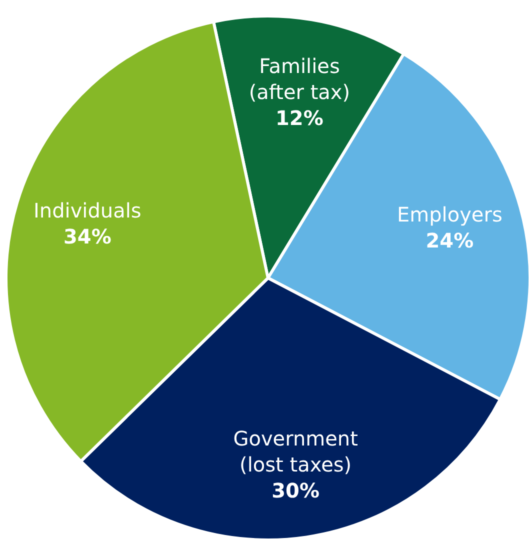 Image resolution: width=529 pixels, height=541 pixels. What do you see at coordinates (300, 118) in the screenshot?
I see `data-label: 12%` at bounding box center [300, 118].